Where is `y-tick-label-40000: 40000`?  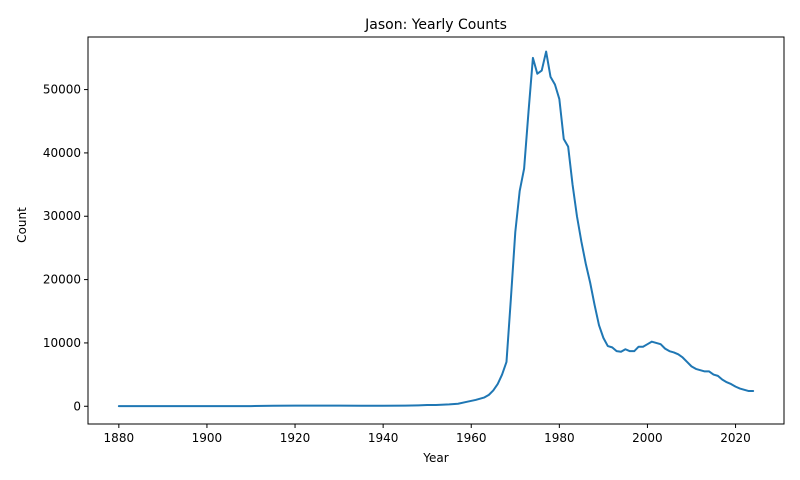
y-tick-label-40000: 40000 is located at coordinates (62, 153).